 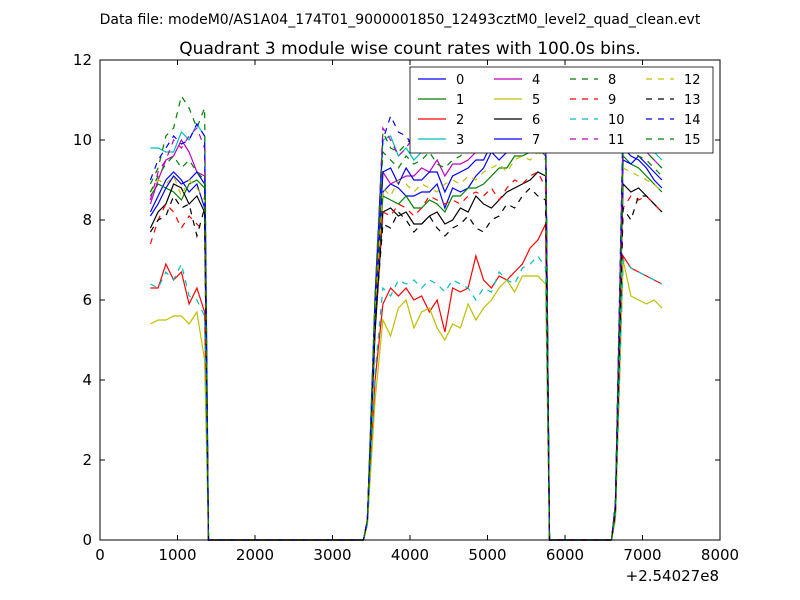 What do you see at coordinates (720, 555) in the screenshot?
I see `x-tick-label: 8000` at bounding box center [720, 555].